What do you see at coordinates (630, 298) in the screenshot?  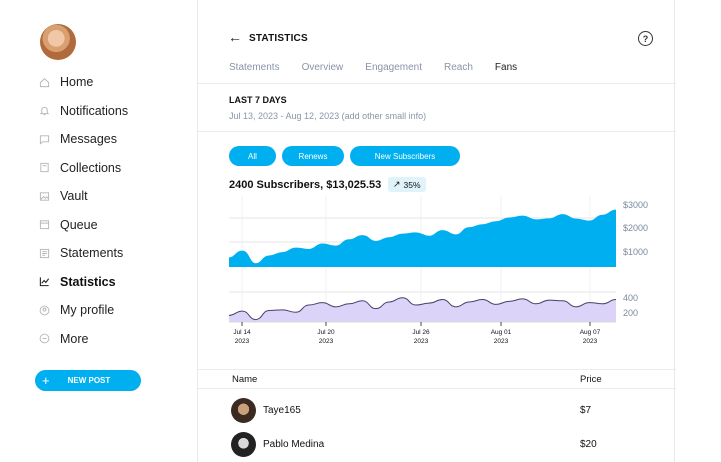 I see `y-tick-label: 400` at bounding box center [630, 298].